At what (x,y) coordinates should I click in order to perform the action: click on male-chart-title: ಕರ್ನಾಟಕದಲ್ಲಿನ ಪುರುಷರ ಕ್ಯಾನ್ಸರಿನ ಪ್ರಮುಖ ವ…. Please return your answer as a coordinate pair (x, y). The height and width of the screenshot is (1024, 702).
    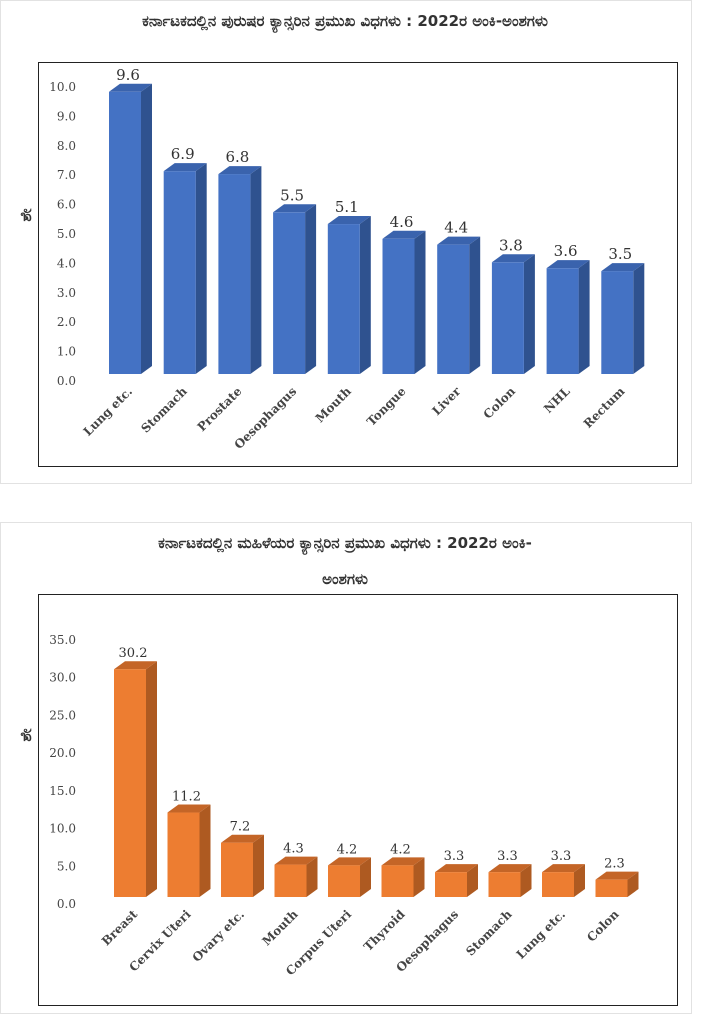
    Looking at the image, I should click on (345, 21).